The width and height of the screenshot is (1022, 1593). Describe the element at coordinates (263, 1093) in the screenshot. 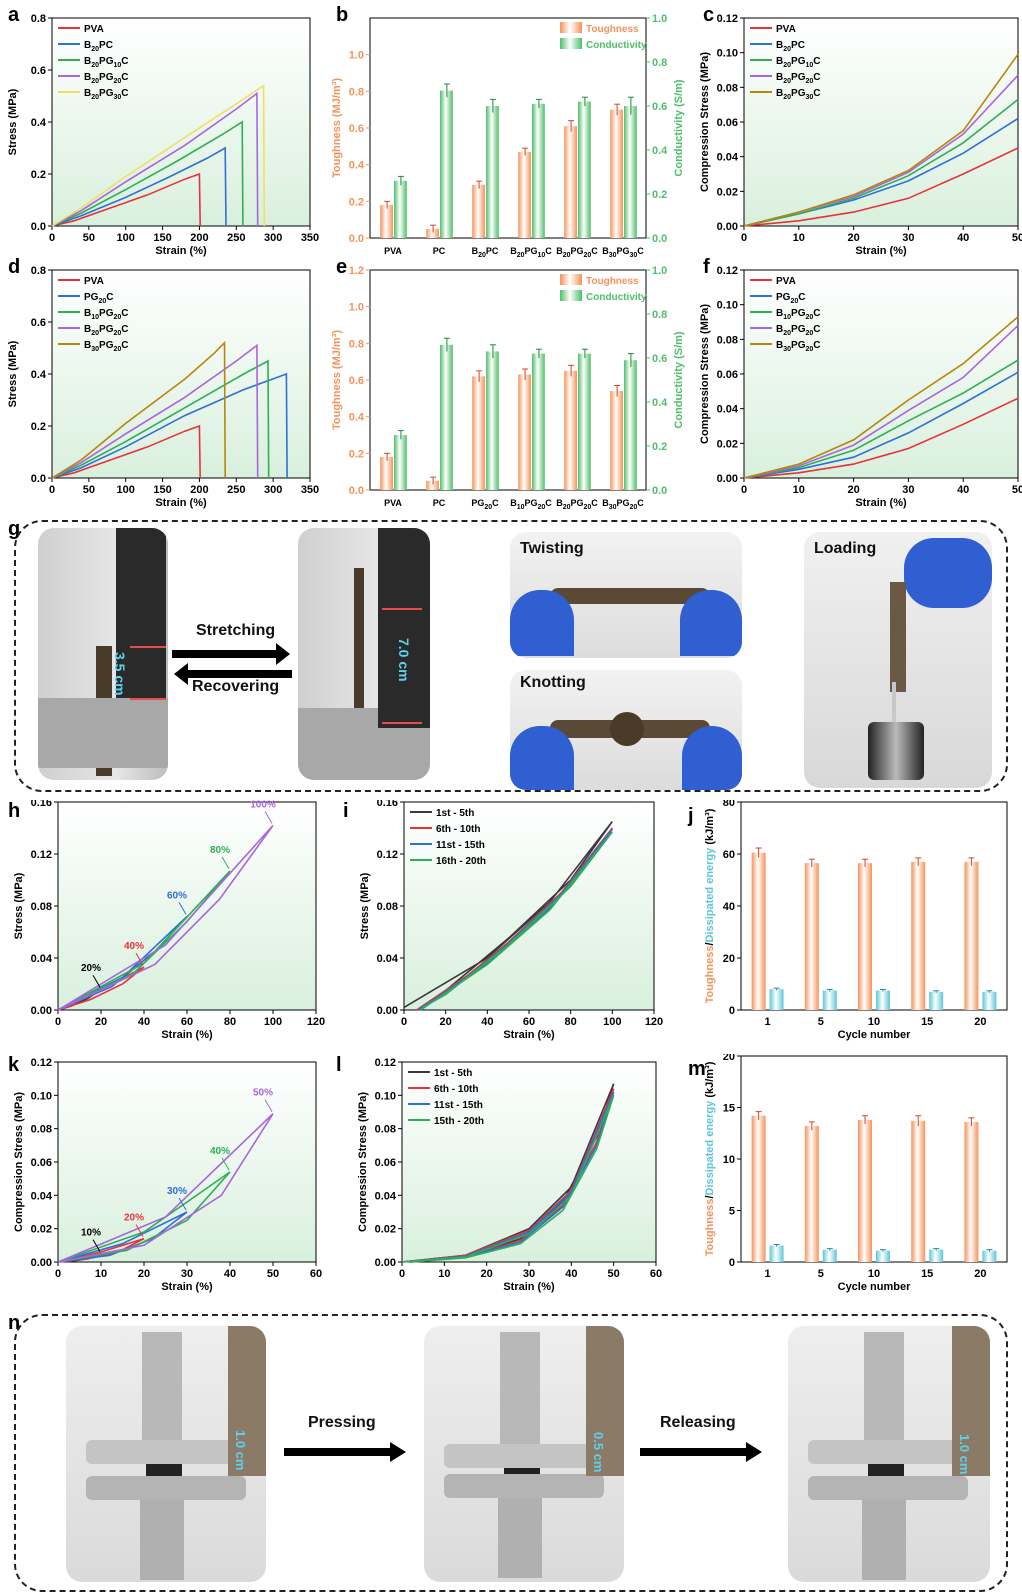

I see `annotation-label: 50%` at that location.